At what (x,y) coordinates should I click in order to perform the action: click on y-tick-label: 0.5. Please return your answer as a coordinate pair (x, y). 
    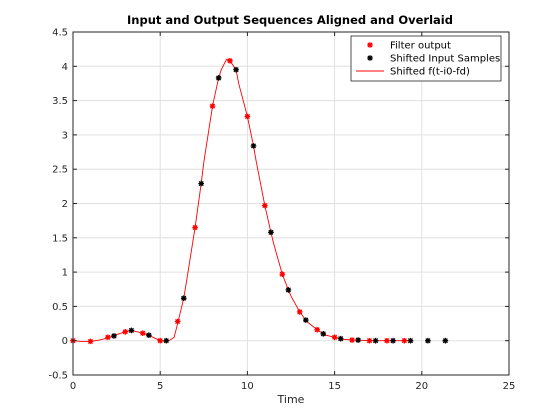
    Looking at the image, I should click on (60, 307).